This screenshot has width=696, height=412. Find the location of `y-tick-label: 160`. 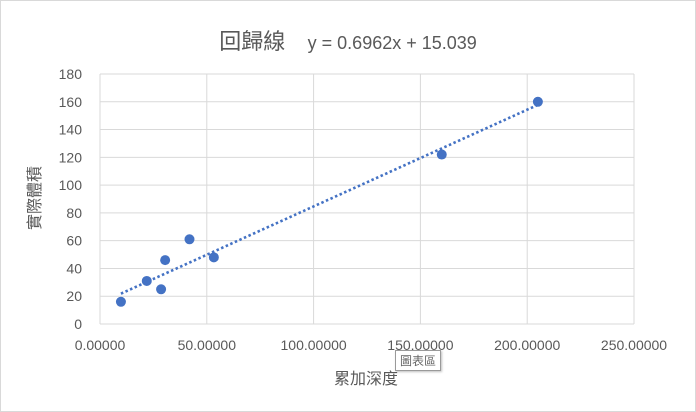

y-tick-label: 160 is located at coordinates (71, 102).